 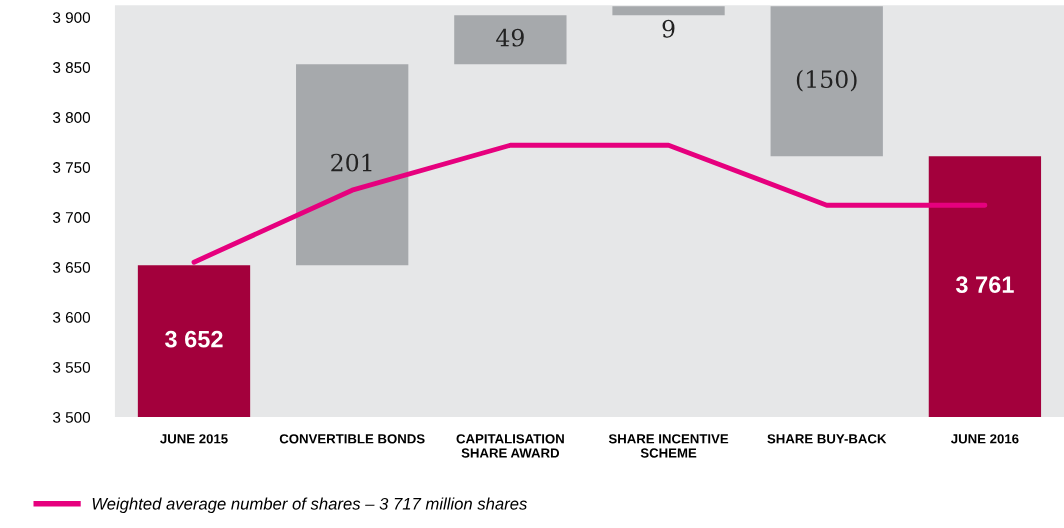 I want to click on y-tick-label: 3 850, so click(x=71, y=67).